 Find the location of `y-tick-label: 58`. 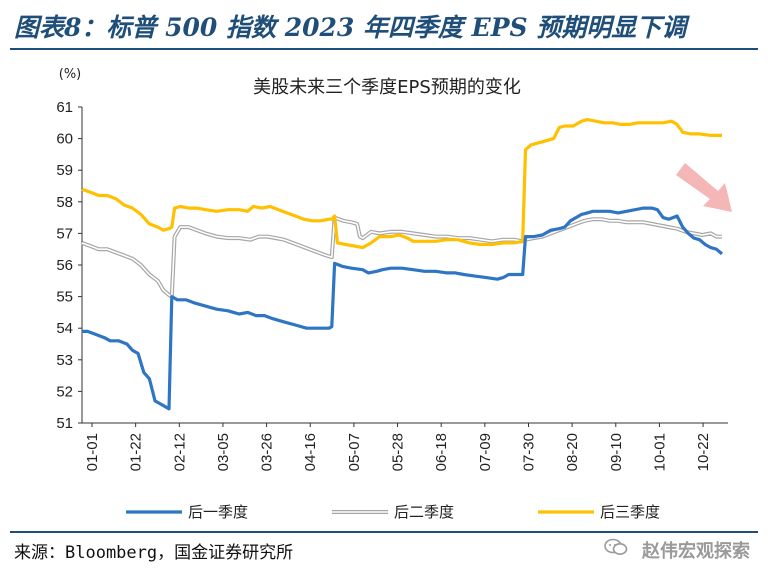

y-tick-label: 58 is located at coordinates (64, 202).